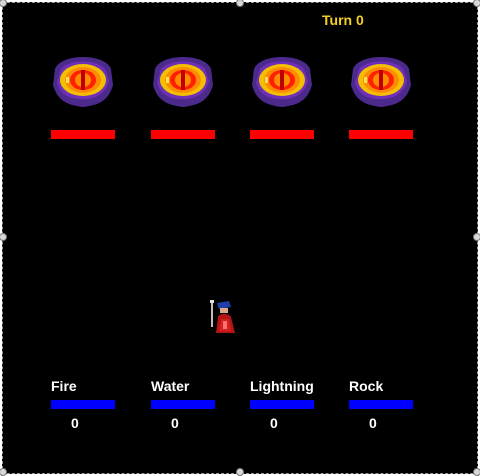 The height and width of the screenshot is (476, 480). What do you see at coordinates (64, 386) in the screenshot?
I see `spell-label: Fire` at bounding box center [64, 386].